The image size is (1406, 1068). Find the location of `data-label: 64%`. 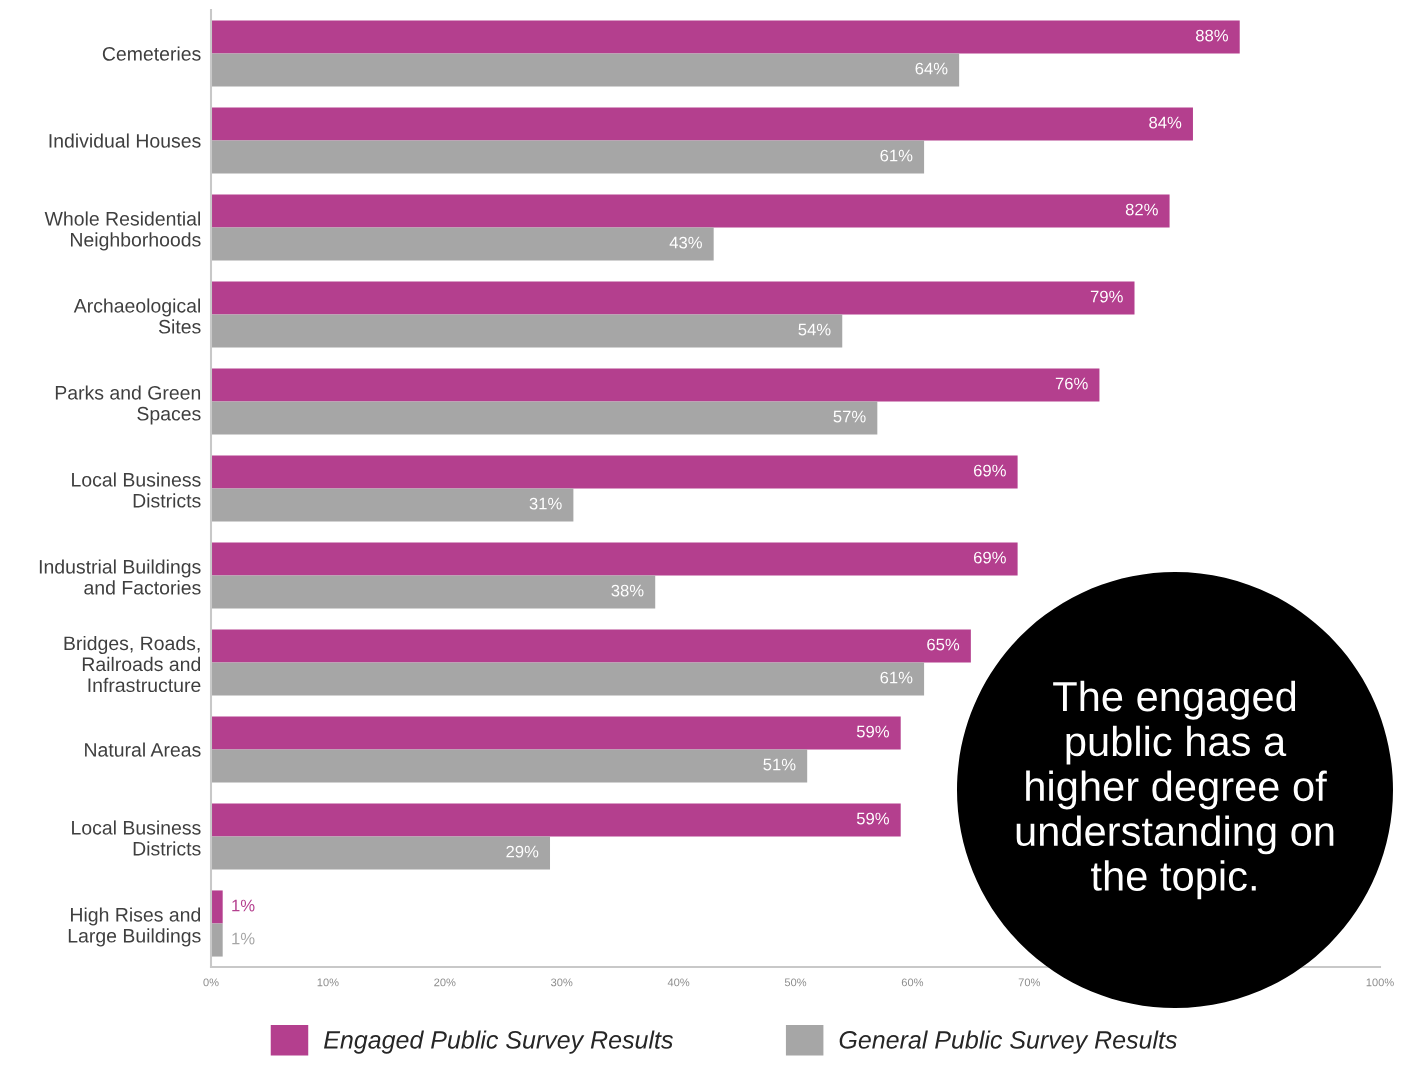

data-label: 64% is located at coordinates (931, 68).